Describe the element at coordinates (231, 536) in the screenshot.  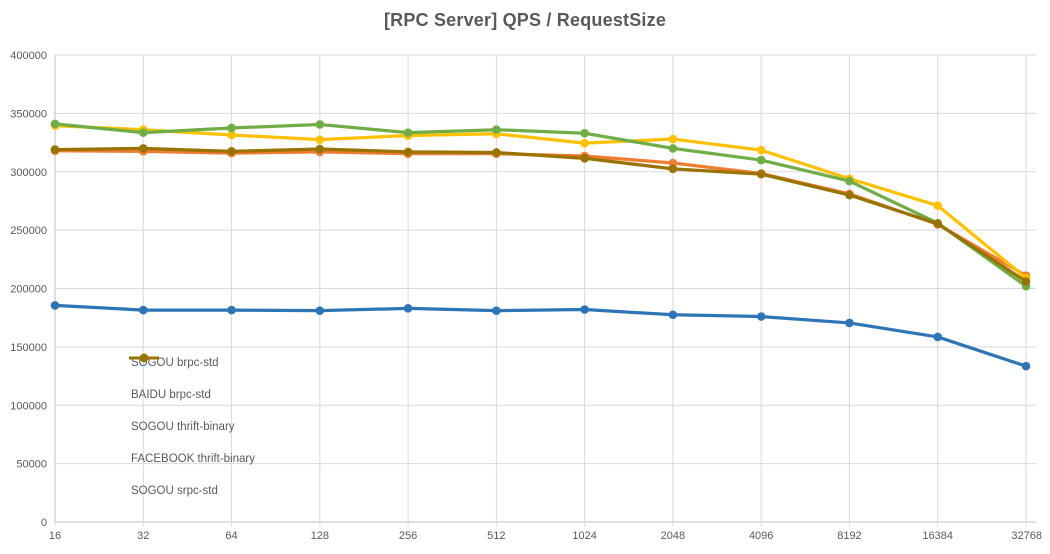
I see `x-axis-tick-label: 64` at that location.